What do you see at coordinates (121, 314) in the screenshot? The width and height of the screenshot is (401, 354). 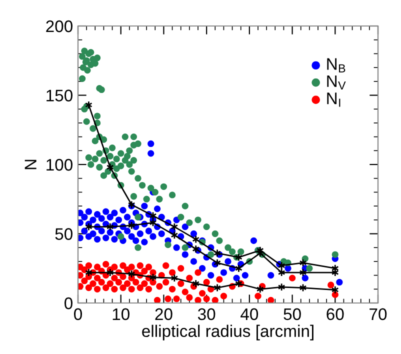 I see `x-tick-label: 10` at bounding box center [121, 314].